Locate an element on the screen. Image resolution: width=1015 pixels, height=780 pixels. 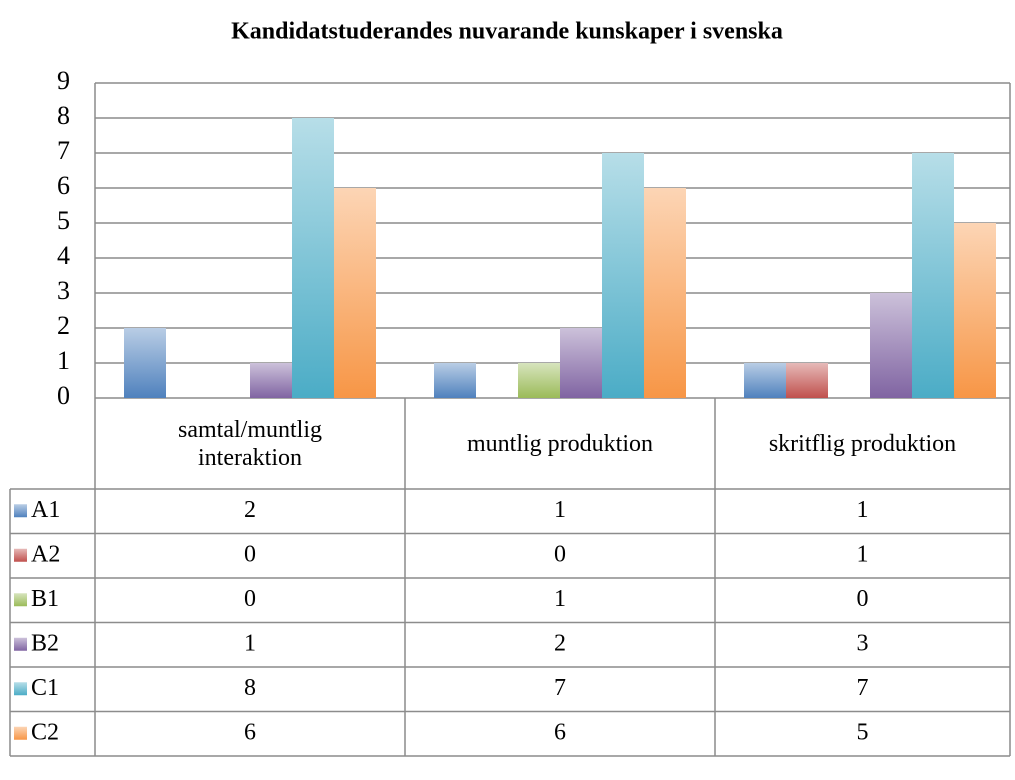
x-tick-label: muntlig produktion is located at coordinates (560, 443).